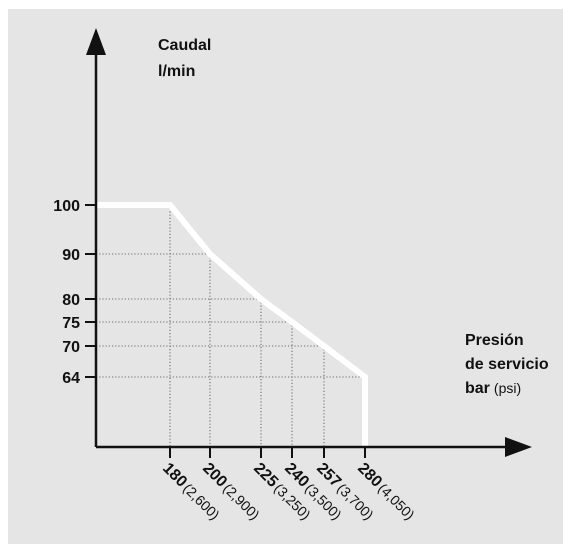  I want to click on y-axis-arrow, so click(96, 41).